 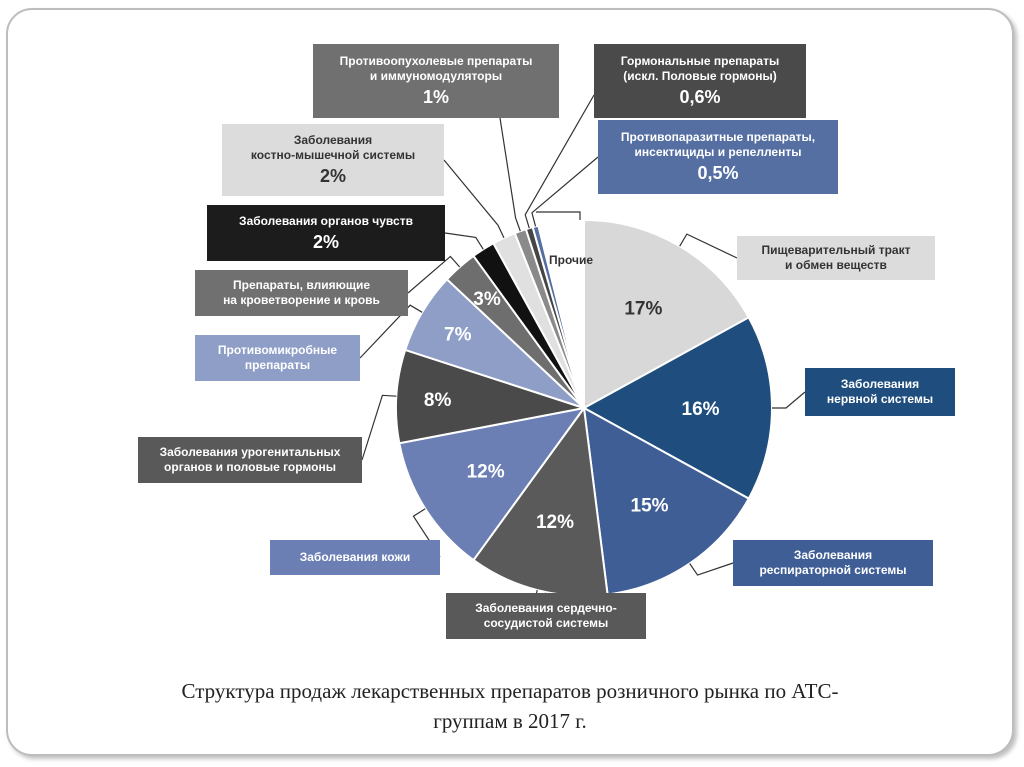 I want to click on callout-antiparasitic-line2: инсектициды и репелленты, so click(x=718, y=152).